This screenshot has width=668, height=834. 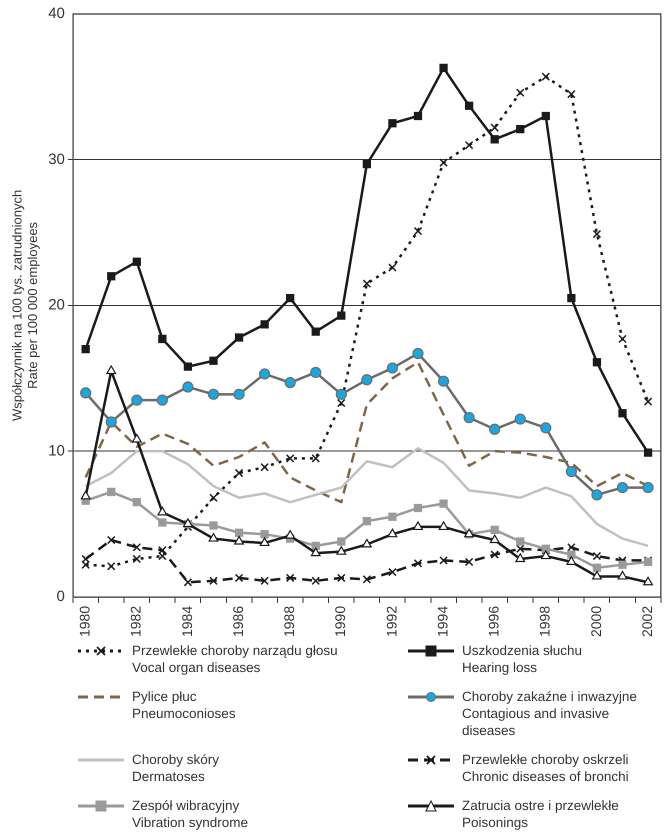 I want to click on legend-label: Uszkodzenia słuchu Hearing loss, so click(x=522, y=659).